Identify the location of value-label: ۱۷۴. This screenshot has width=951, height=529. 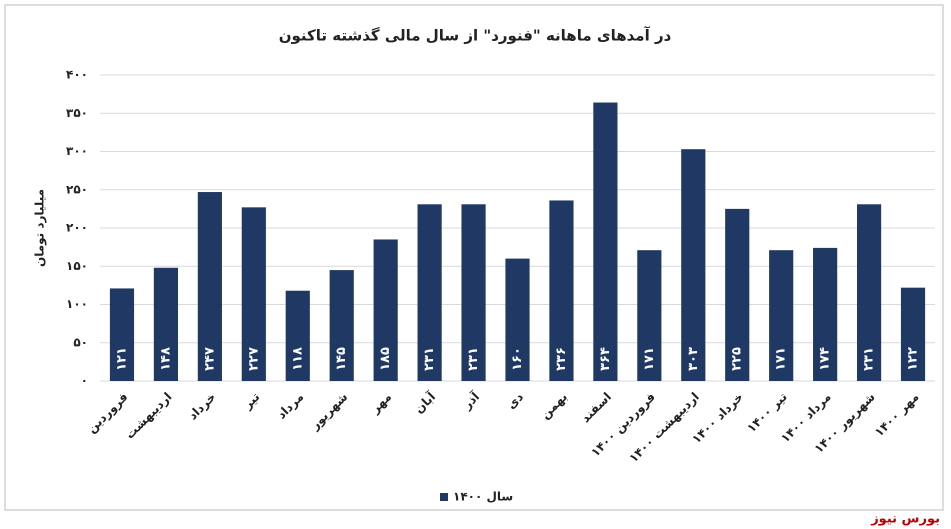
(825, 359).